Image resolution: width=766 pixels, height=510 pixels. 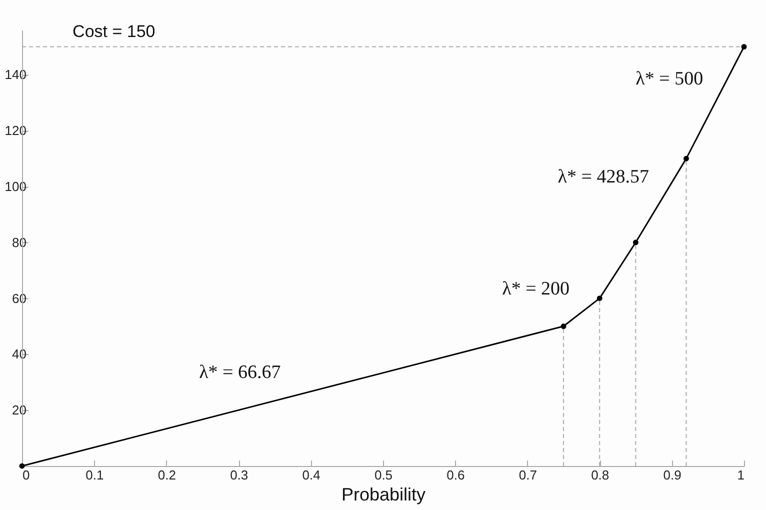 What do you see at coordinates (167, 475) in the screenshot?
I see `x-tick-label: 0.2` at bounding box center [167, 475].